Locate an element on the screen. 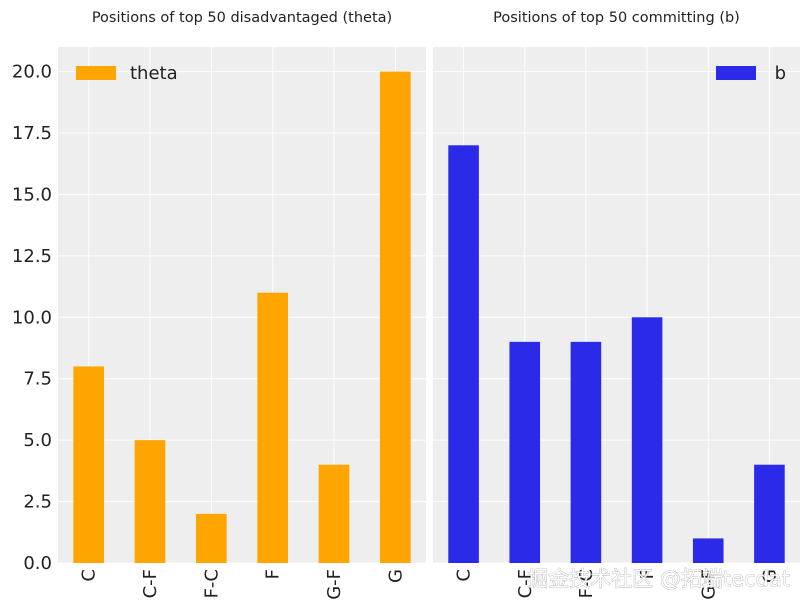 The image size is (811, 611). y-tick-label: 17.5 is located at coordinates (32, 133).